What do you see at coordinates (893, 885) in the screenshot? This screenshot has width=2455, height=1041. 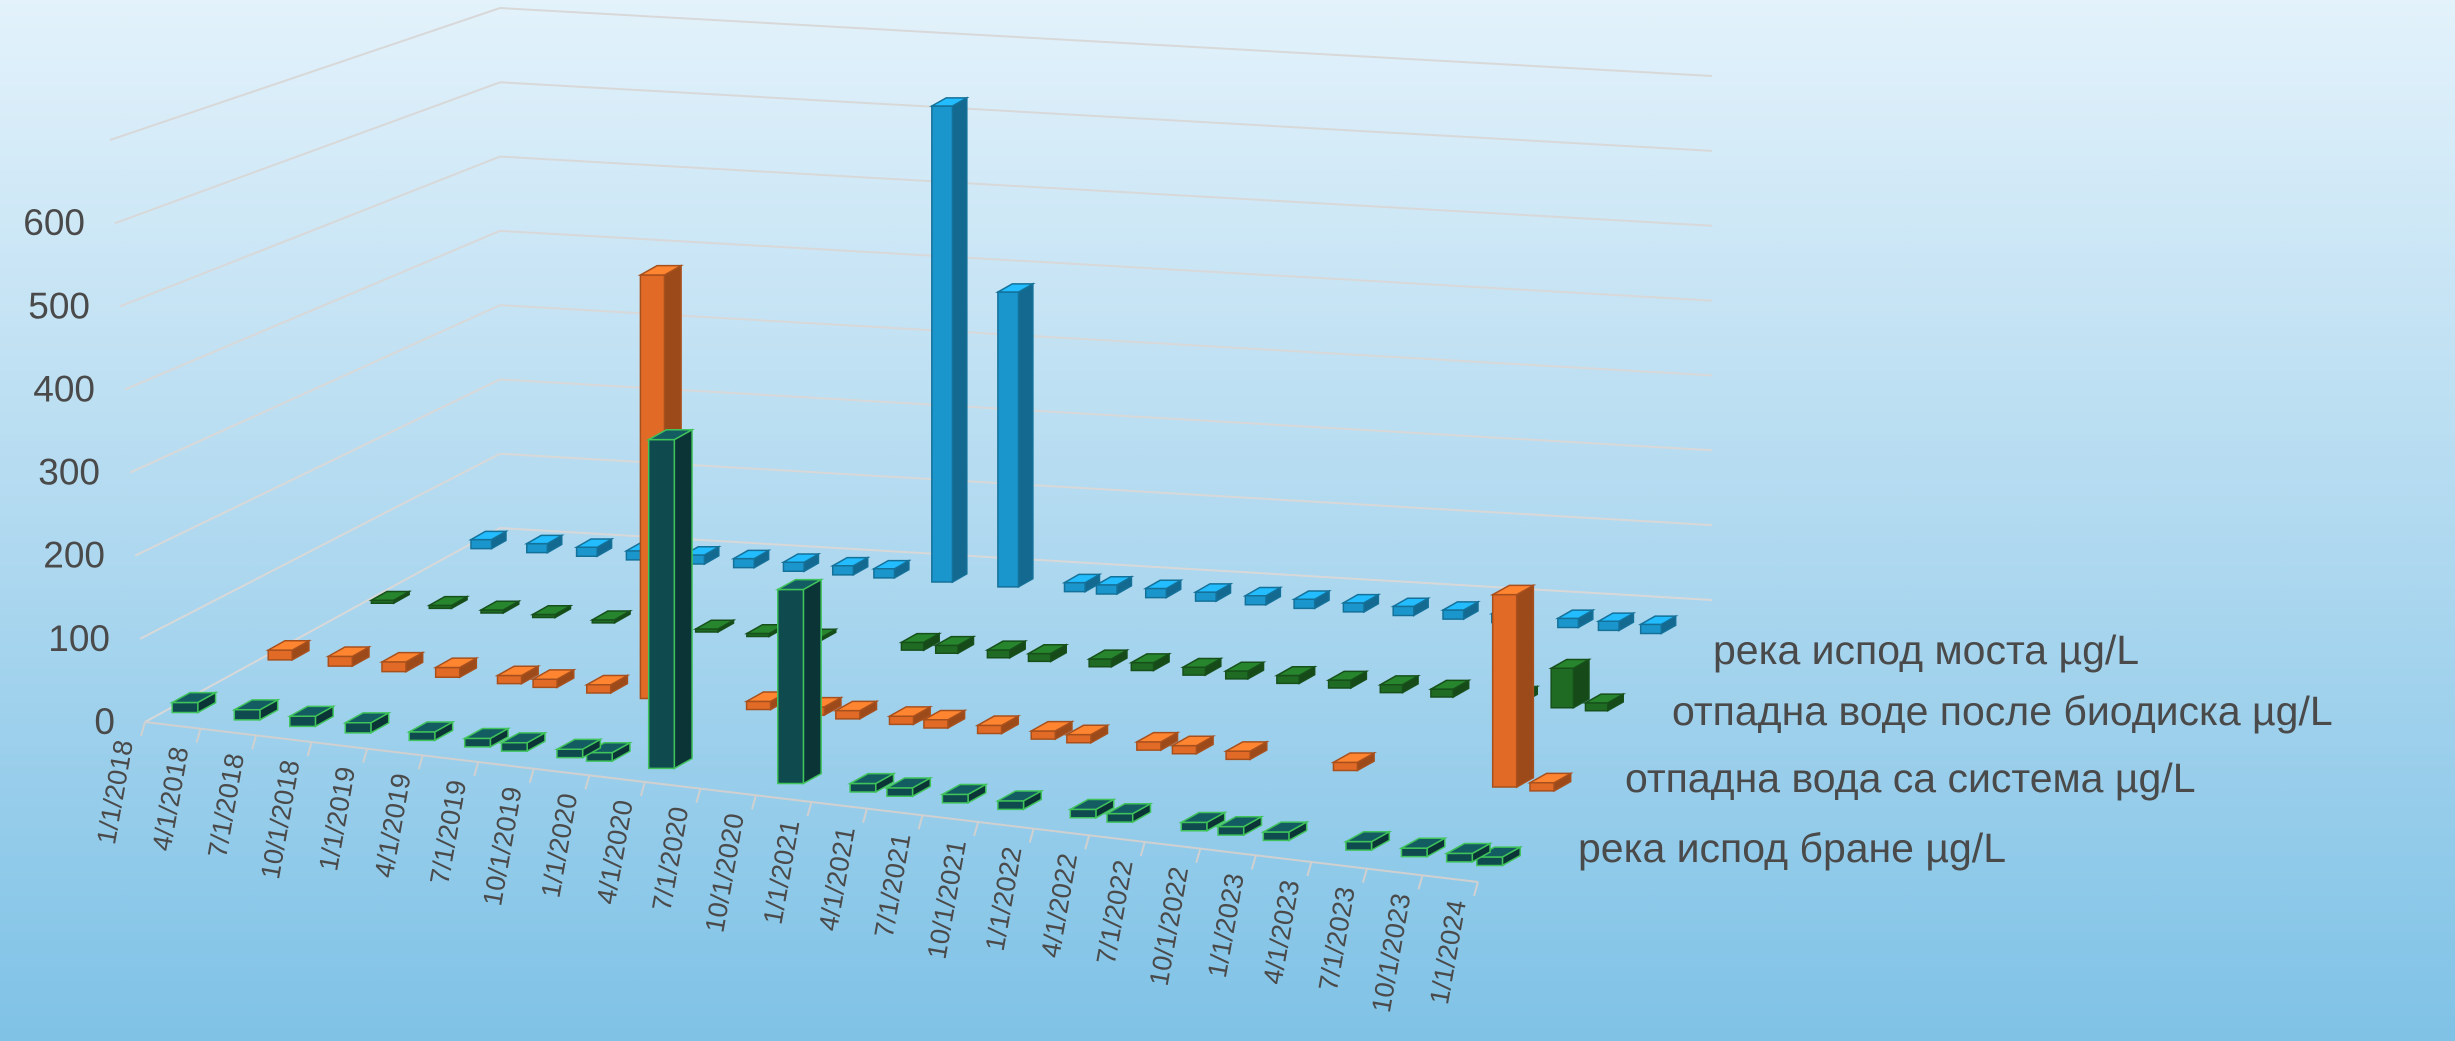 I see `x-tick-label-group: 7/1/2021` at bounding box center [893, 885].